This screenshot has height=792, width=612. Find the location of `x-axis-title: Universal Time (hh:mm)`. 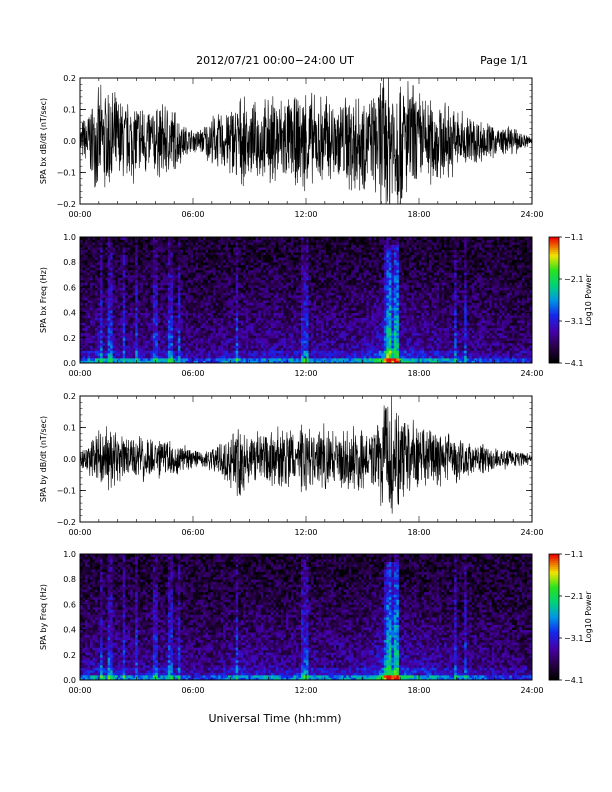

x-axis-title: Universal Time (hh:mm) is located at coordinates (275, 718).